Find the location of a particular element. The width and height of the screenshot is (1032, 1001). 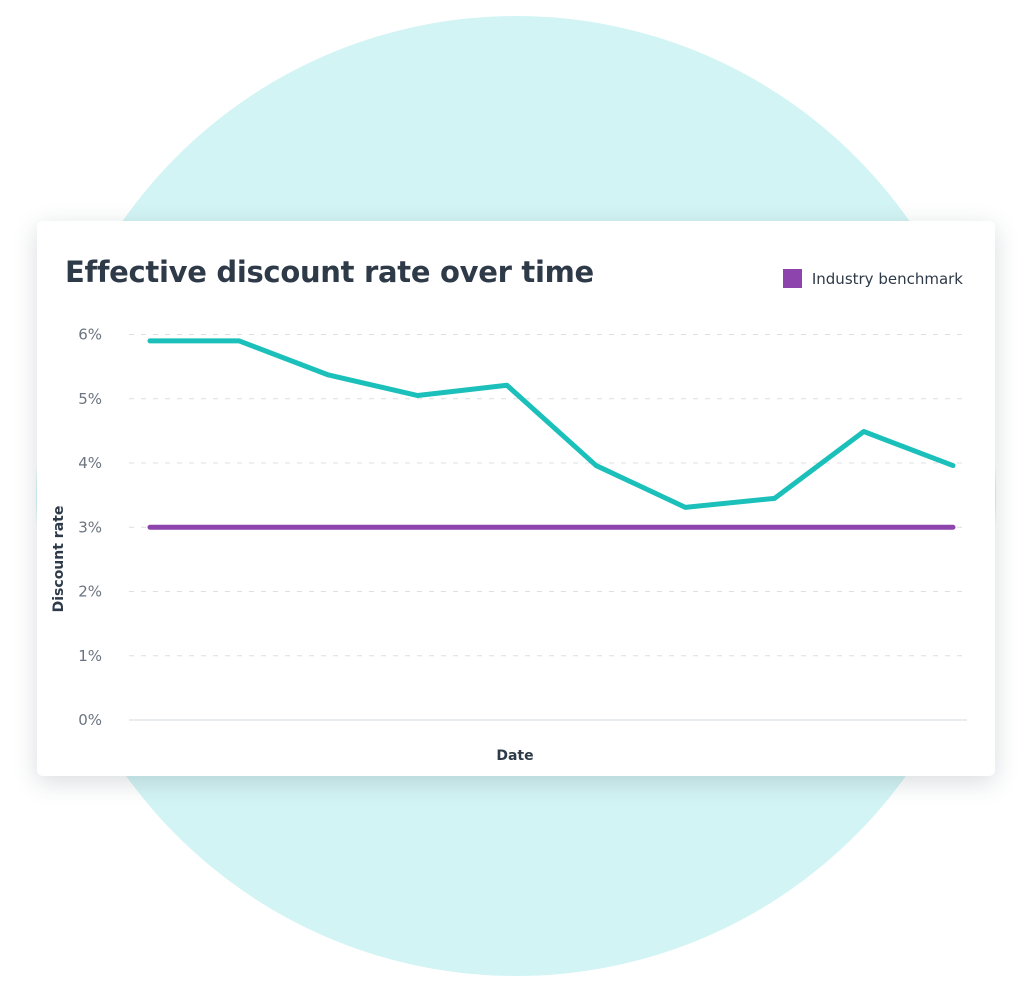

y-tick-label: 3% is located at coordinates (90, 527).